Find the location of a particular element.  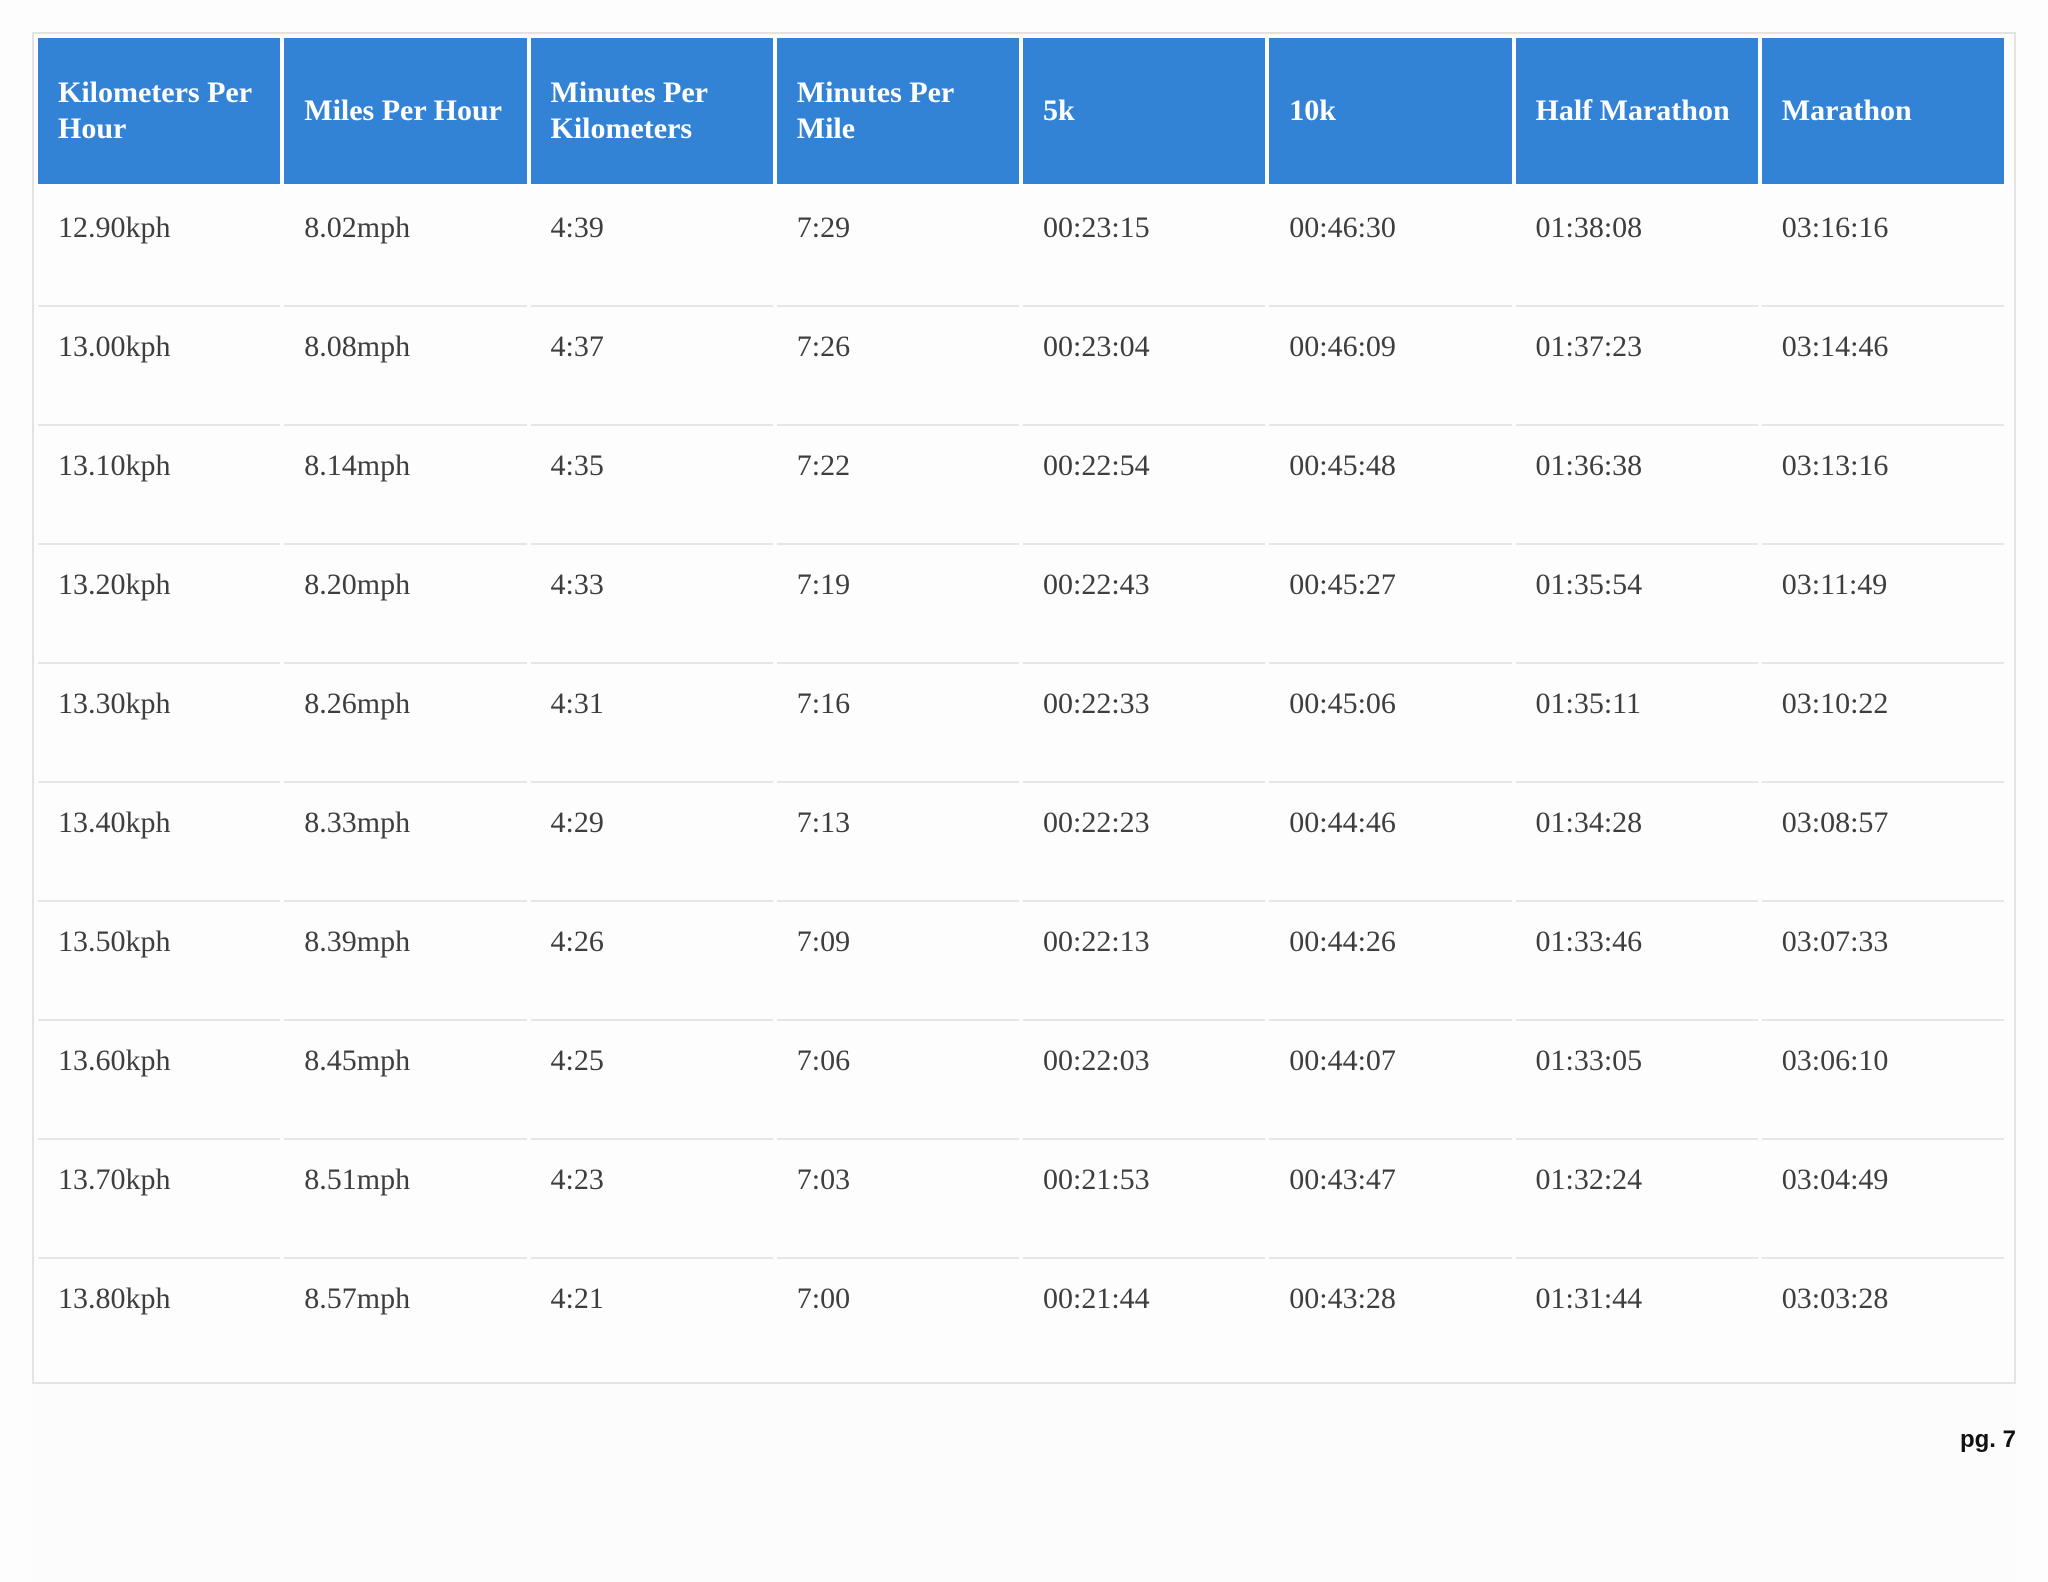

cell-min-per-km: 4:31 is located at coordinates (651, 723).